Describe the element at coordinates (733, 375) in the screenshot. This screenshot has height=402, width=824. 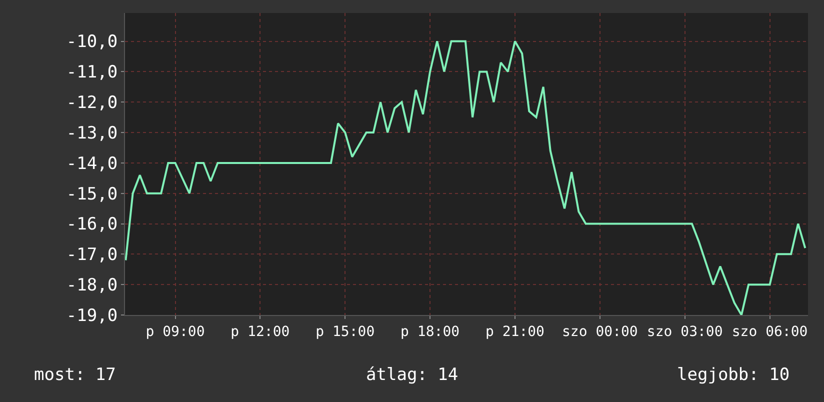
I see `text: legjobb: 10` at that location.